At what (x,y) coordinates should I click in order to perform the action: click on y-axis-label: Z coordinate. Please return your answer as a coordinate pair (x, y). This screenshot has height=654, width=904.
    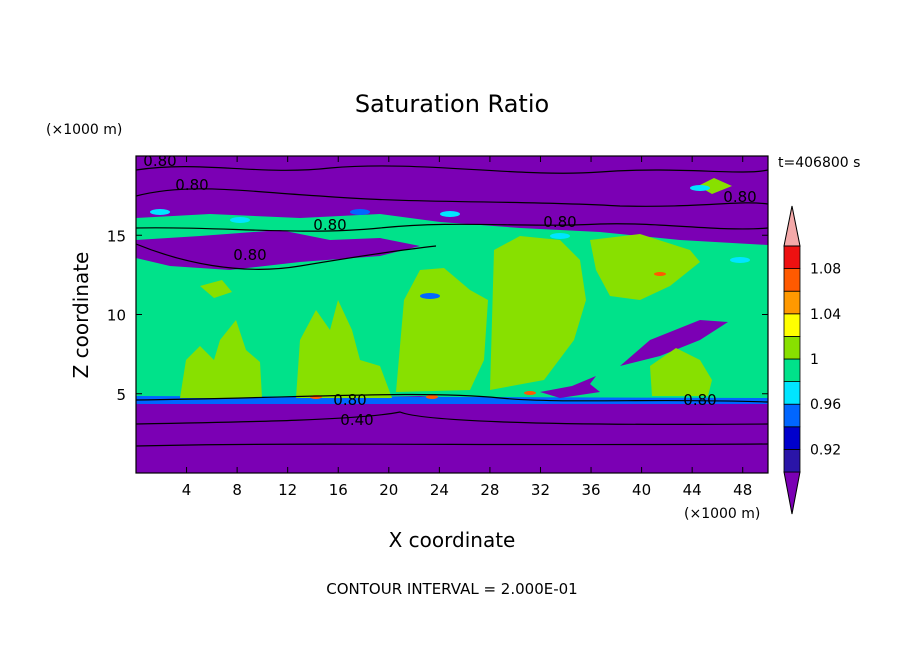
    Looking at the image, I should click on (81, 315).